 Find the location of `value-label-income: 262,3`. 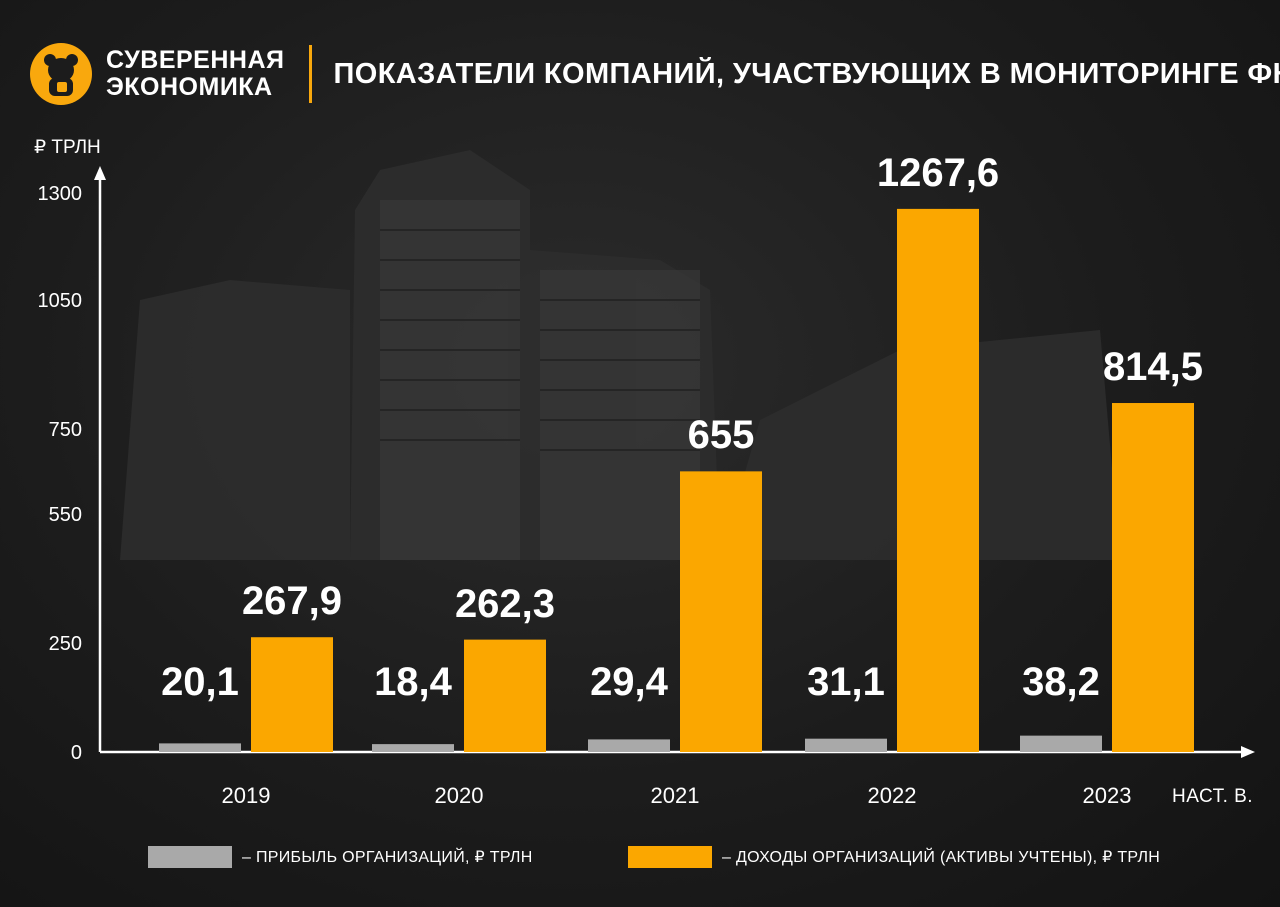

value-label-income: 262,3 is located at coordinates (505, 603).